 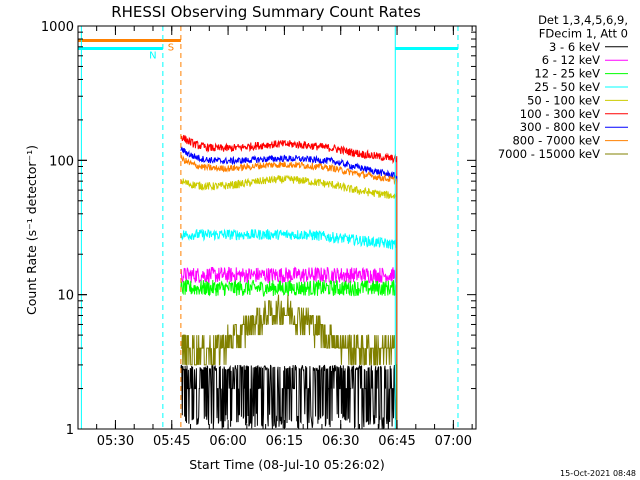 What do you see at coordinates (31, 230) in the screenshot?
I see `y-axis-label: Count Rate (s⁻¹ detector⁻¹)` at bounding box center [31, 230].